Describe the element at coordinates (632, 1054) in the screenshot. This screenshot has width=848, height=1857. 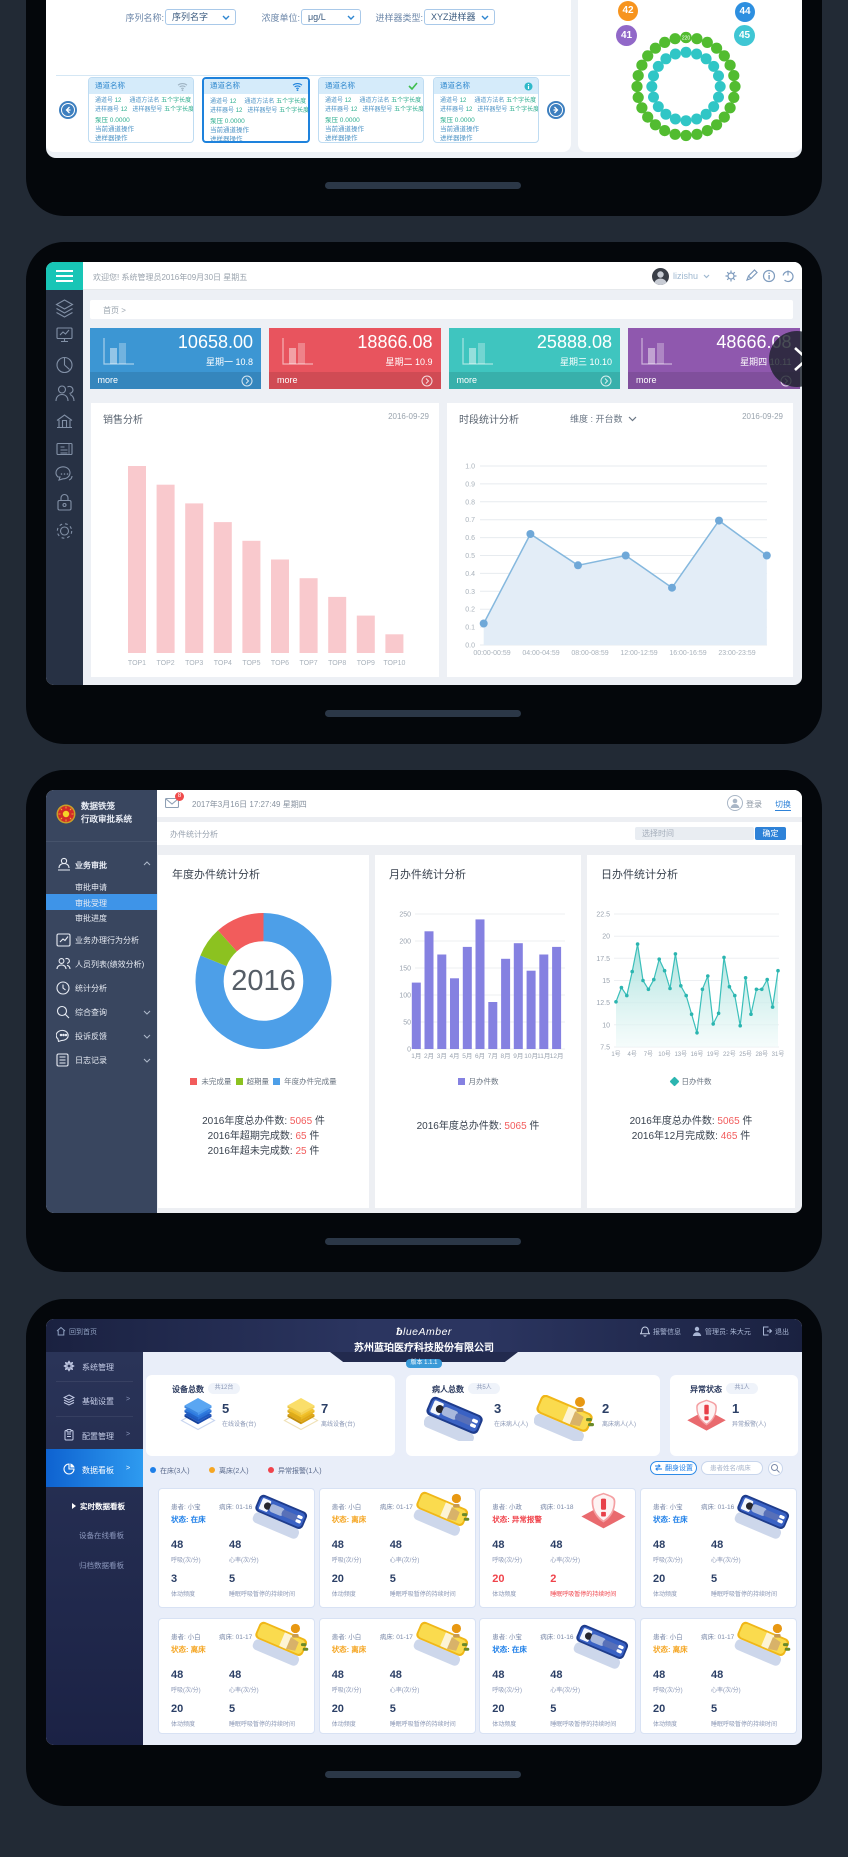
I see `svg-text: 4号` at that location.